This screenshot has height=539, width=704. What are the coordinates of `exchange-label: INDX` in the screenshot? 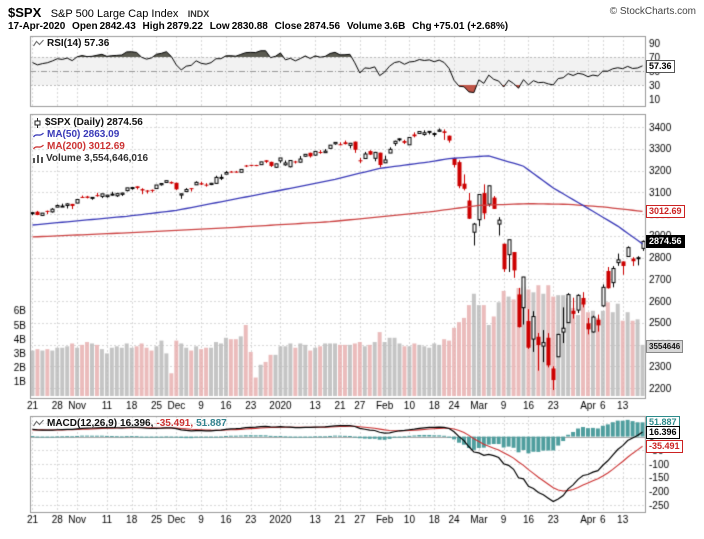 It's located at (198, 14).